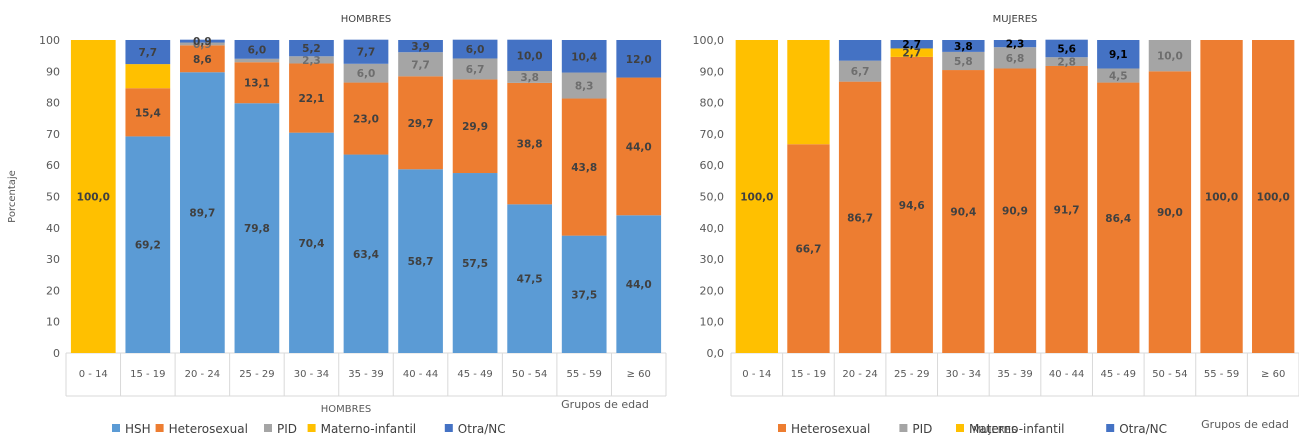 The width and height of the screenshot is (1299, 443). Describe the element at coordinates (202, 60) in the screenshot. I see `data-label: 8,6` at that location.